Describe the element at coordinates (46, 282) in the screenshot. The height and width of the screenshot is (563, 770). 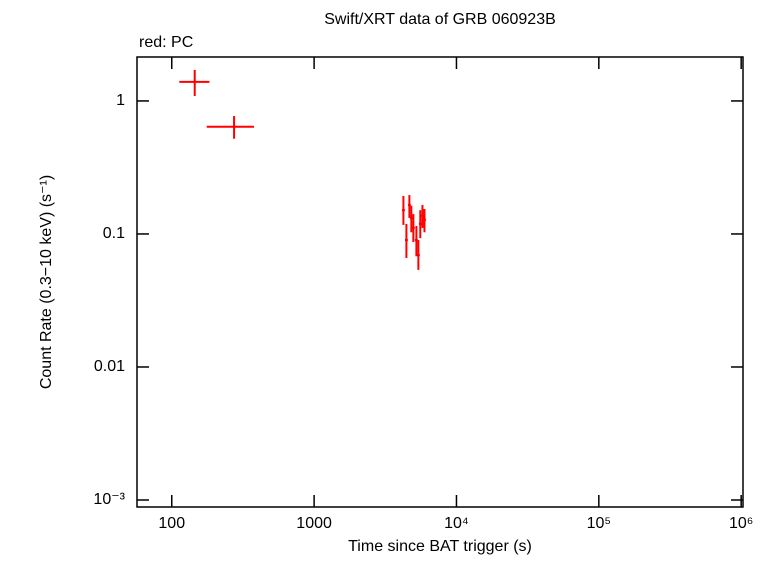
I see `y-axis-label: Count Rate (0.3−10 keV) (s⁻¹)` at that location.